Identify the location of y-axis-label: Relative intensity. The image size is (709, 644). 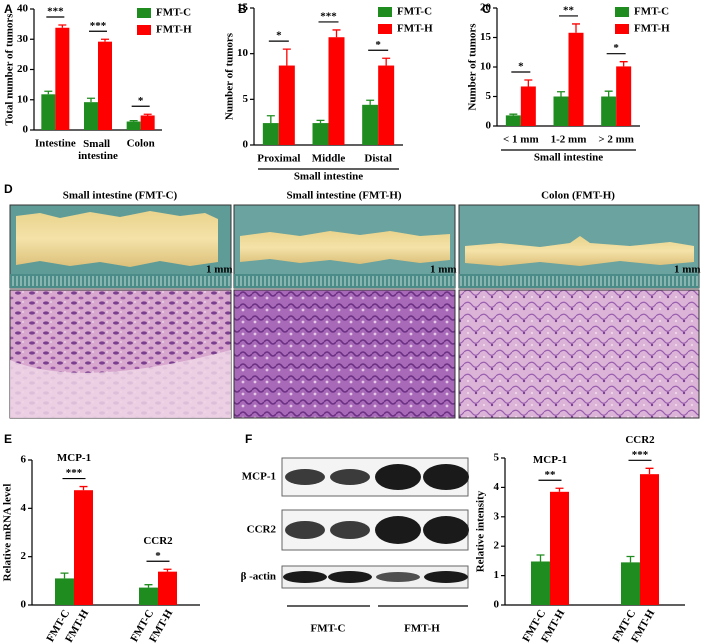
(481, 531).